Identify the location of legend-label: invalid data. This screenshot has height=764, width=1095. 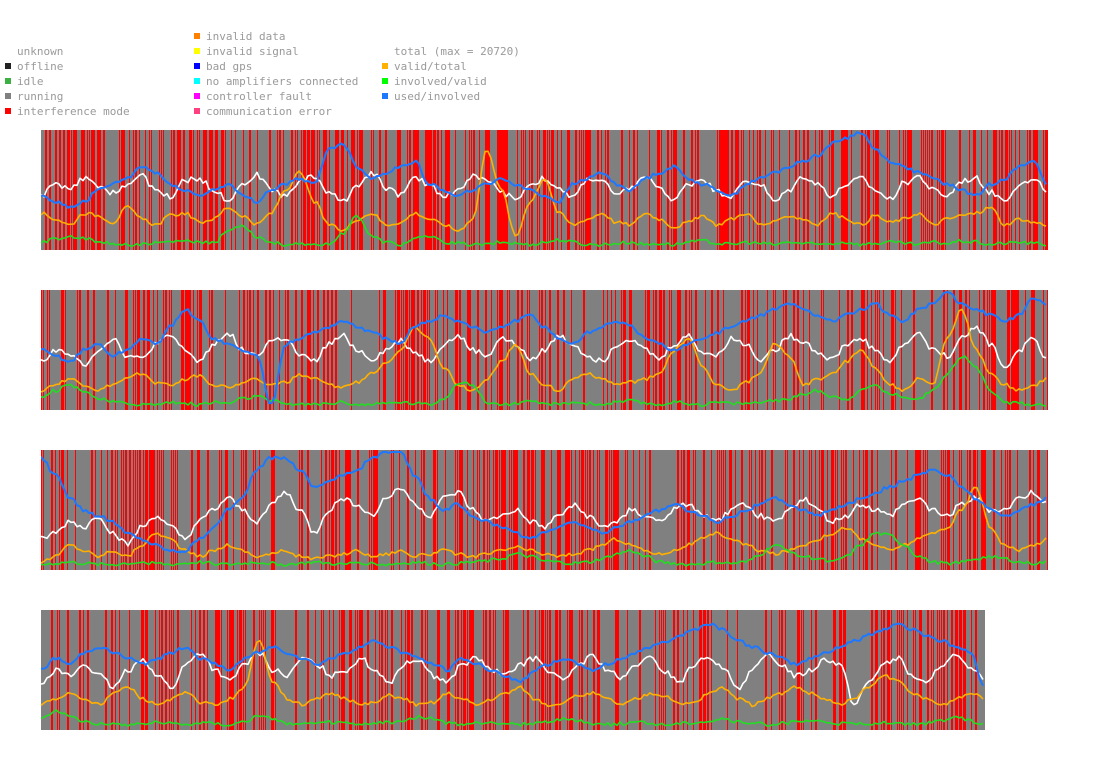
(246, 36).